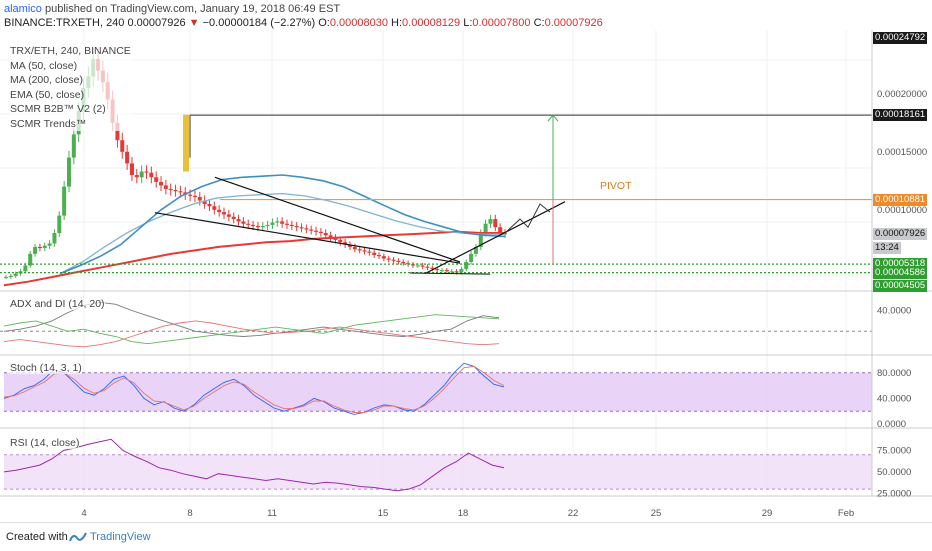 The image size is (932, 551). What do you see at coordinates (64, 23) in the screenshot?
I see `symbol-label: BINANCE:TRXETH, 240` at bounding box center [64, 23].